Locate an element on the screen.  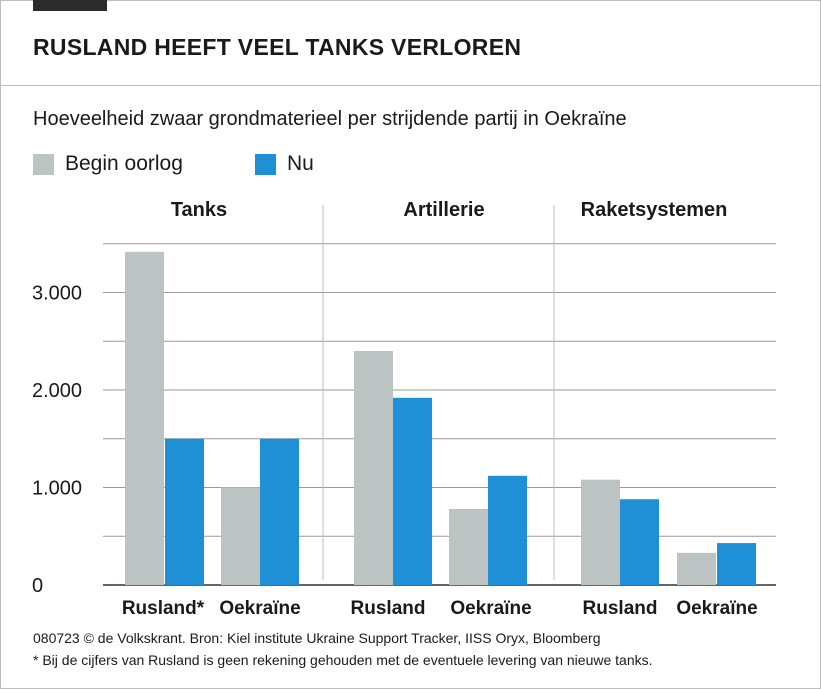
y-tick-label: 2.000 is located at coordinates (57, 391).